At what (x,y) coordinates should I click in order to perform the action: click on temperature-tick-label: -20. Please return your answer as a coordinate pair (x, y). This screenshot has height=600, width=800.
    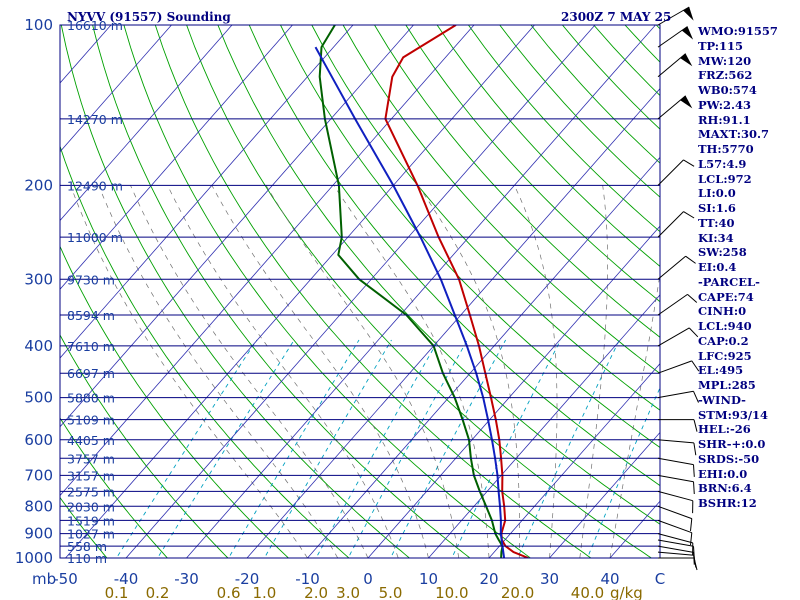
    Looking at the image, I should click on (247, 579).